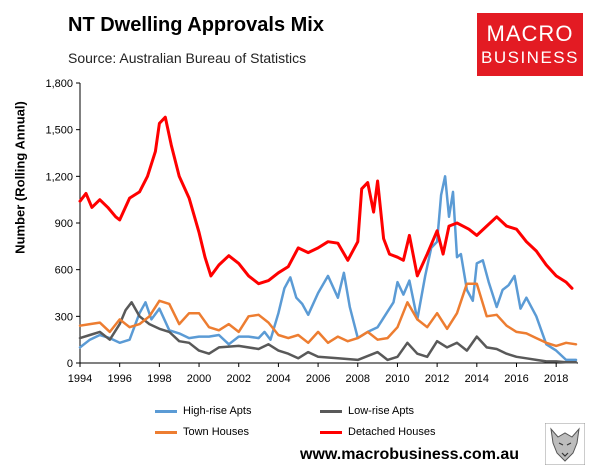 This screenshot has width=595, height=474. Describe the element at coordinates (397, 379) in the screenshot. I see `x-tick-label: 2010` at that location.